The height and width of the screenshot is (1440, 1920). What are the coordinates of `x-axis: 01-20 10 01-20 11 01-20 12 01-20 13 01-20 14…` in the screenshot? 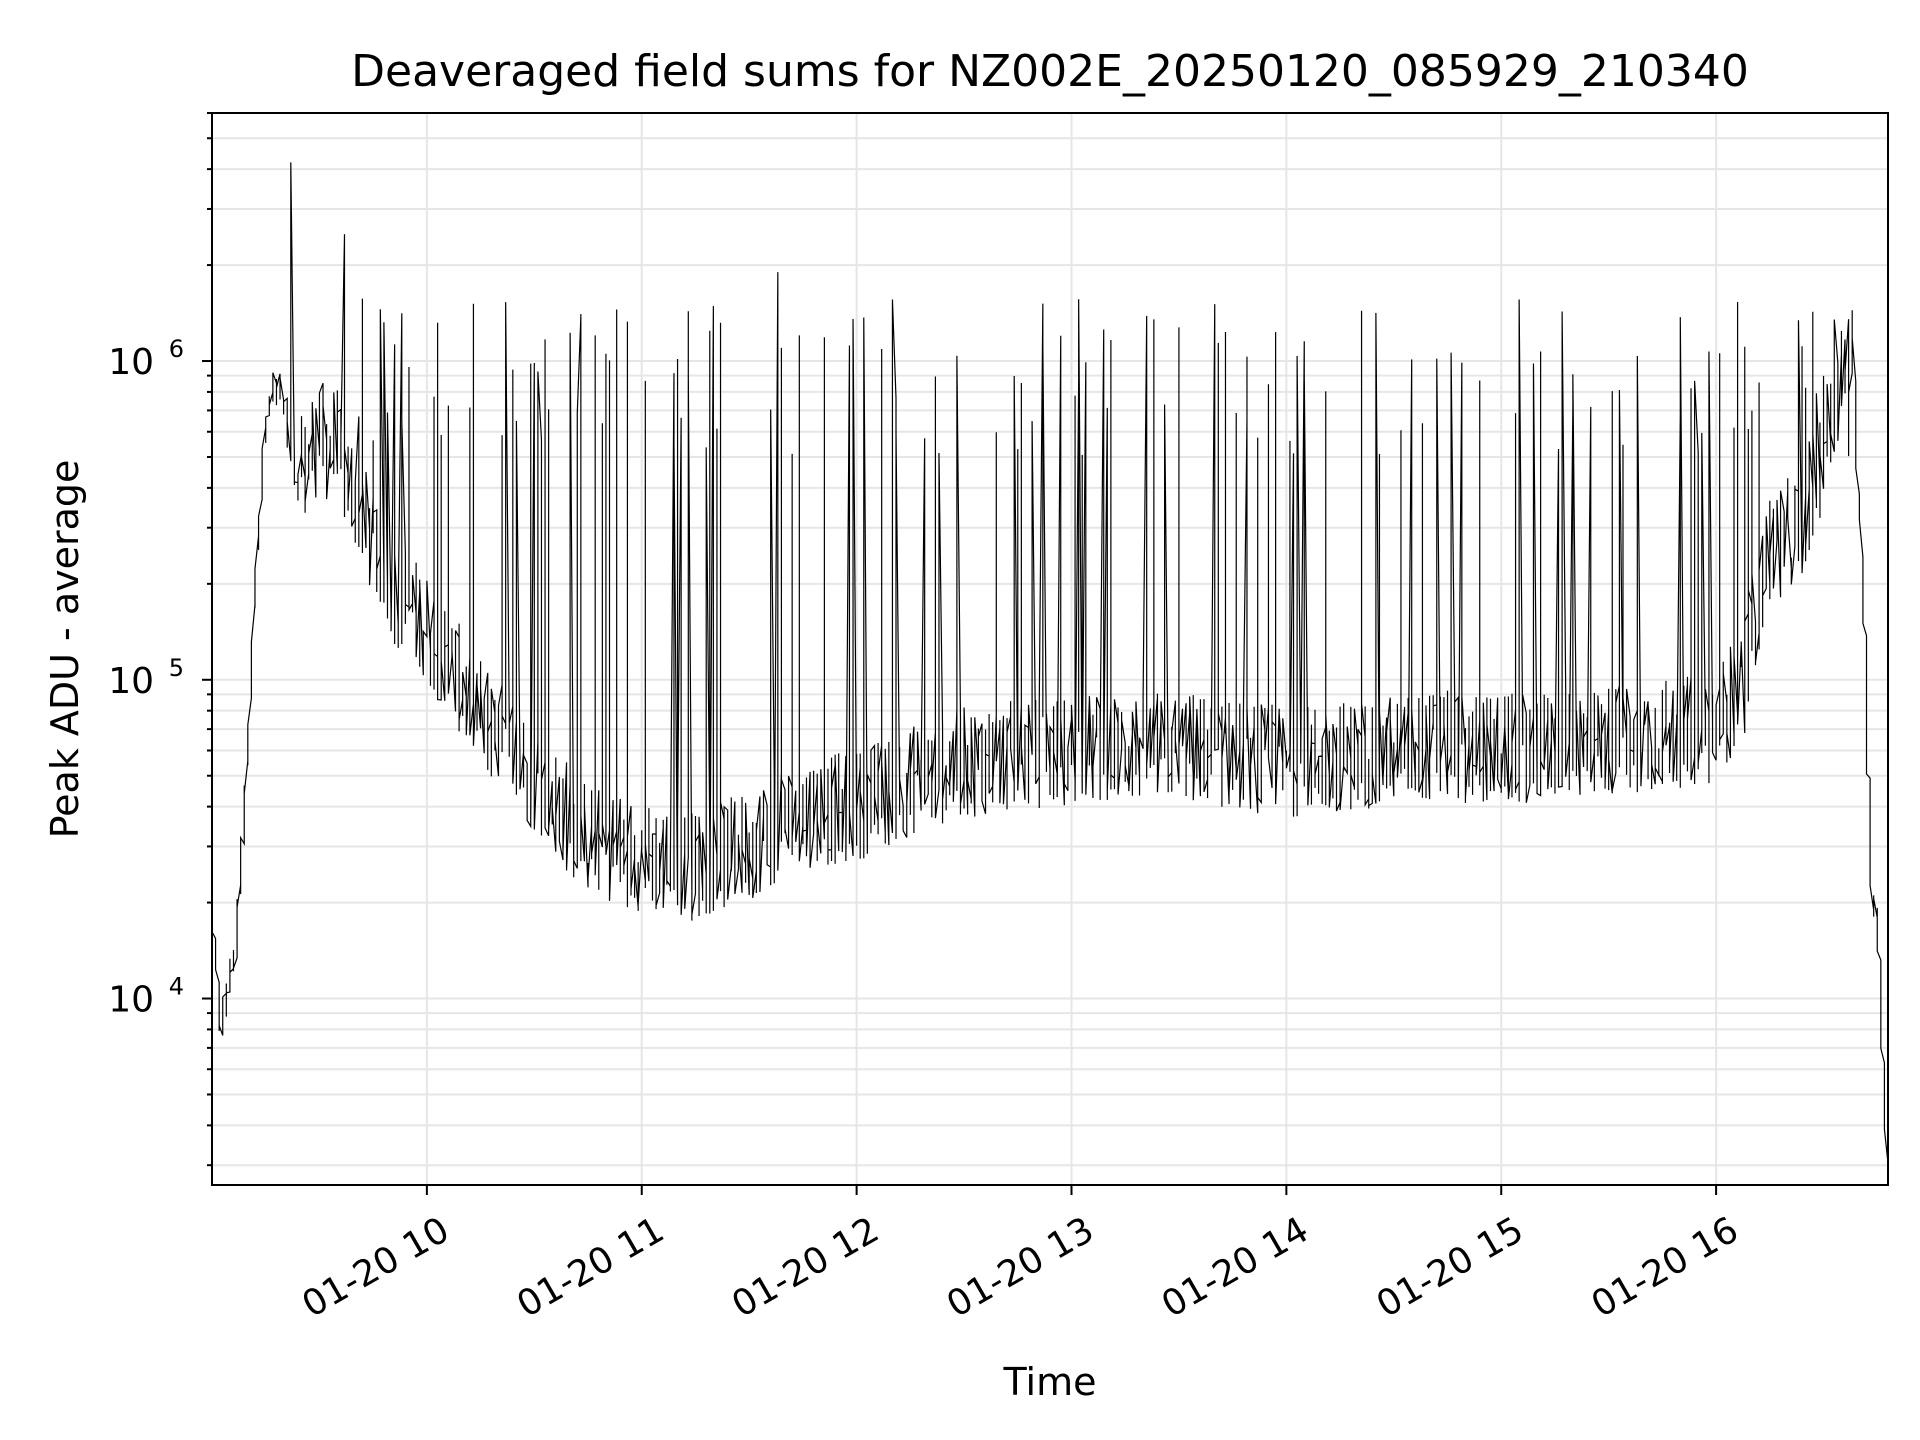 It's located at (1020, 1255).